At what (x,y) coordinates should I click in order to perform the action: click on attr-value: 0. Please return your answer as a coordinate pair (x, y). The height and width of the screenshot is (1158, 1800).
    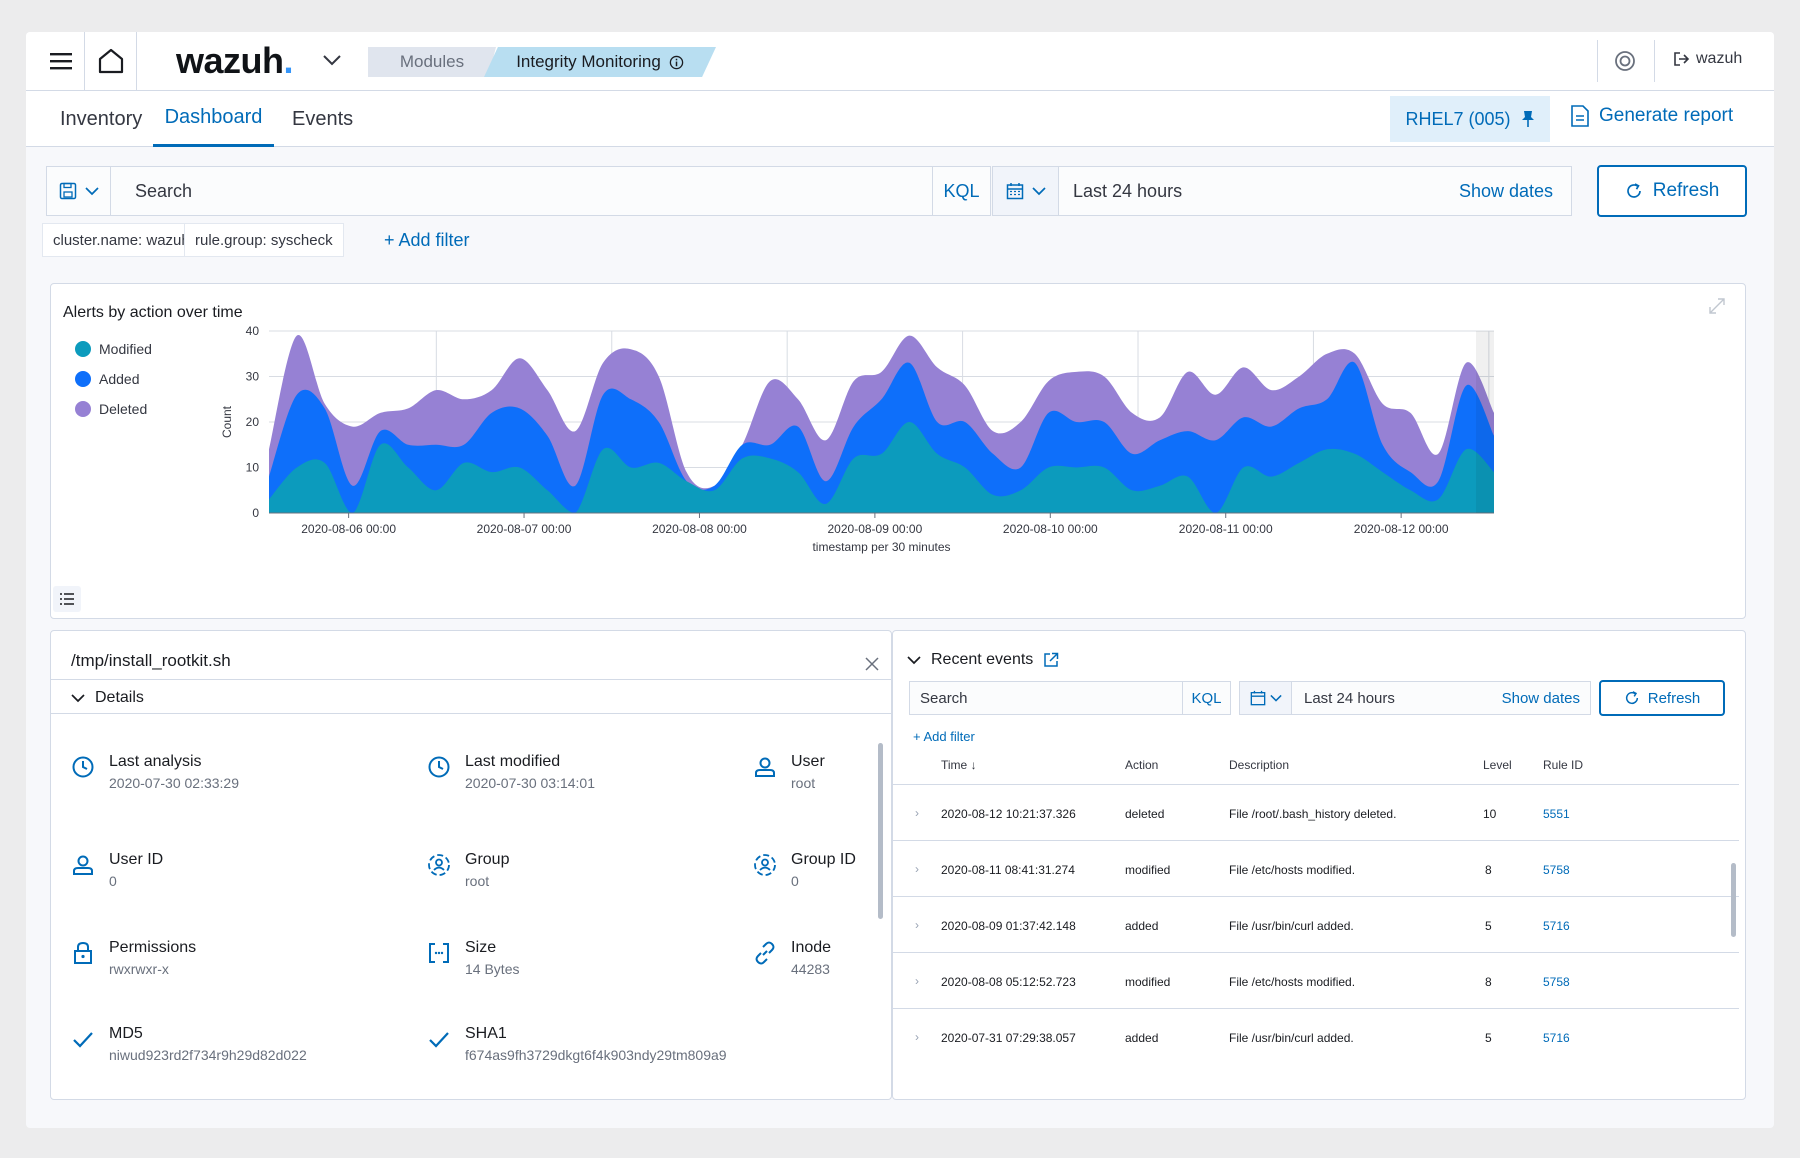
    Looking at the image, I should click on (795, 881).